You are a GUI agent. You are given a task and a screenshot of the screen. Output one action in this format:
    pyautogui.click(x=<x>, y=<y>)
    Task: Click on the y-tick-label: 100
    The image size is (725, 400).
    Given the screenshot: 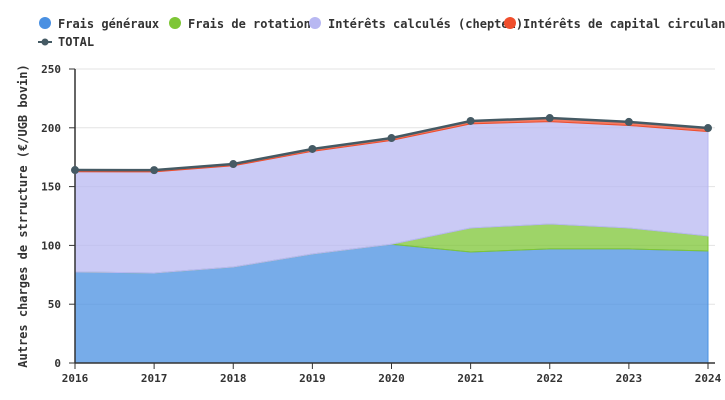 What is the action you would take?
    pyautogui.click(x=51, y=245)
    